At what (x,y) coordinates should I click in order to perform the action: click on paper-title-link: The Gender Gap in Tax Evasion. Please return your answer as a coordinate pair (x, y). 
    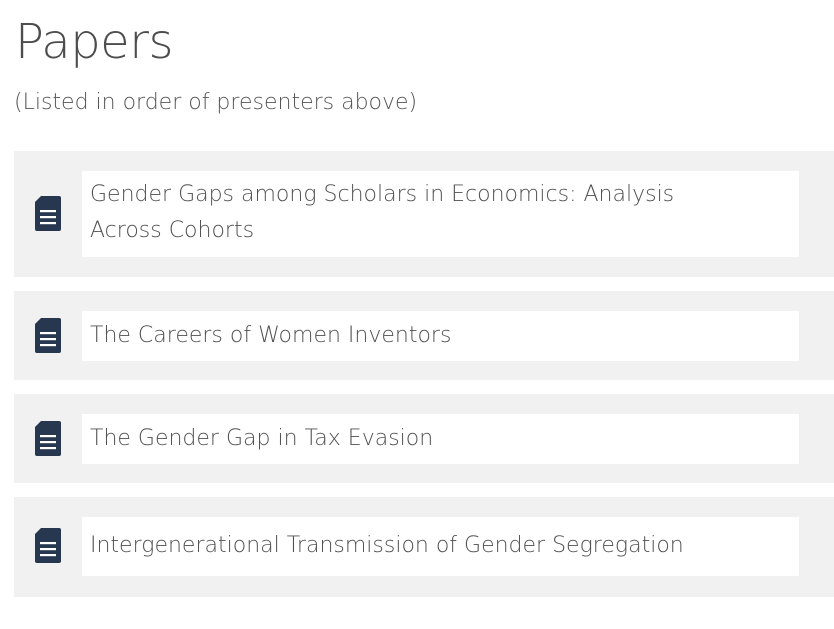
    Looking at the image, I should click on (262, 438).